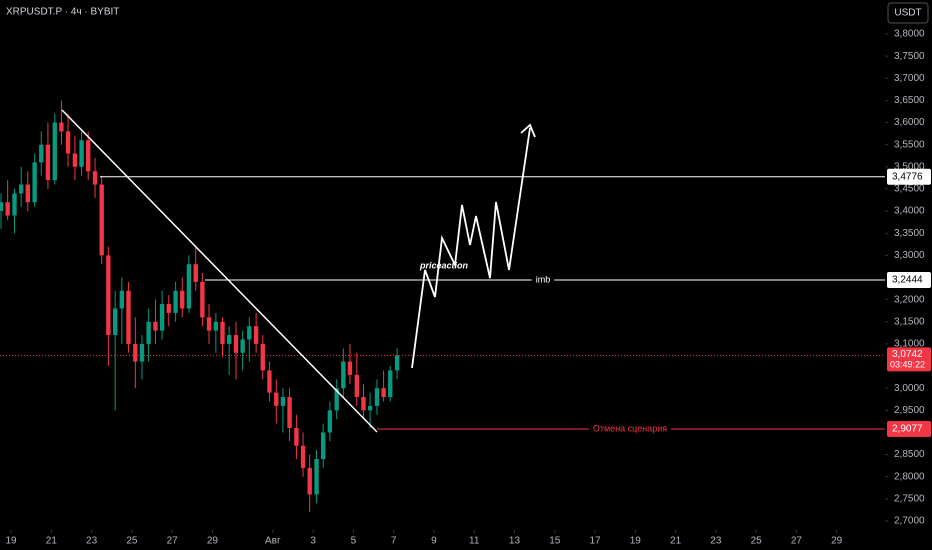 The image size is (932, 550). Describe the element at coordinates (909, 499) in the screenshot. I see `y-tick-label: 2,7500` at that location.